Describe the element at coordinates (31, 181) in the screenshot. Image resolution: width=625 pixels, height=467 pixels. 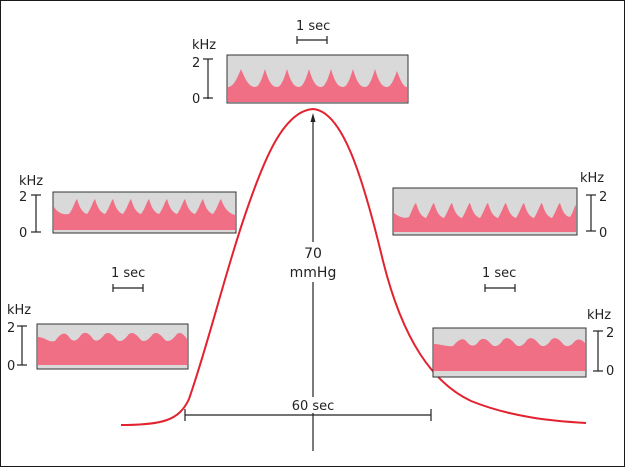
I see `left-upper-freq-unit: kHz` at that location.